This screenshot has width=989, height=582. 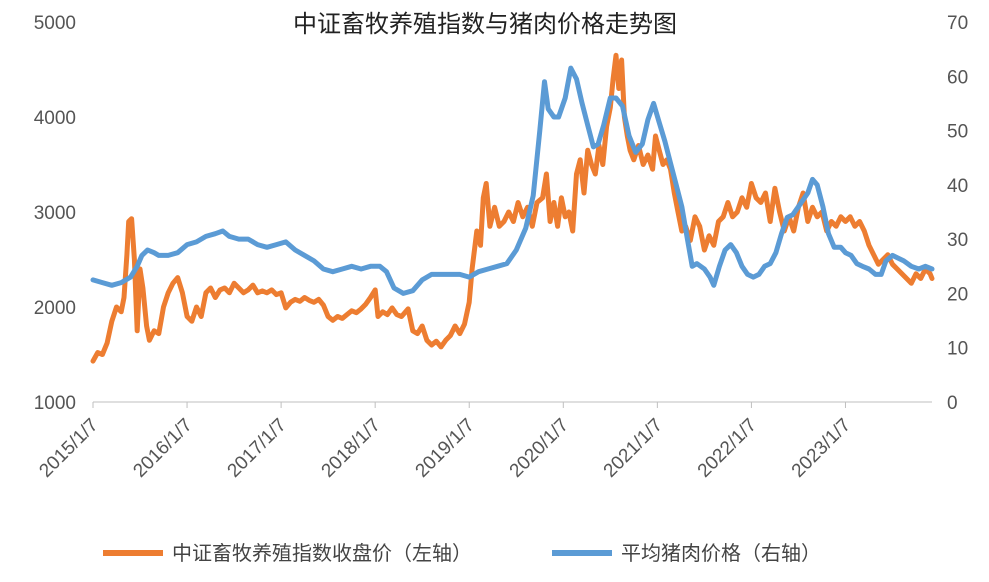 What do you see at coordinates (55, 23) in the screenshot?
I see `y-left-tick-label: 5000` at bounding box center [55, 23].